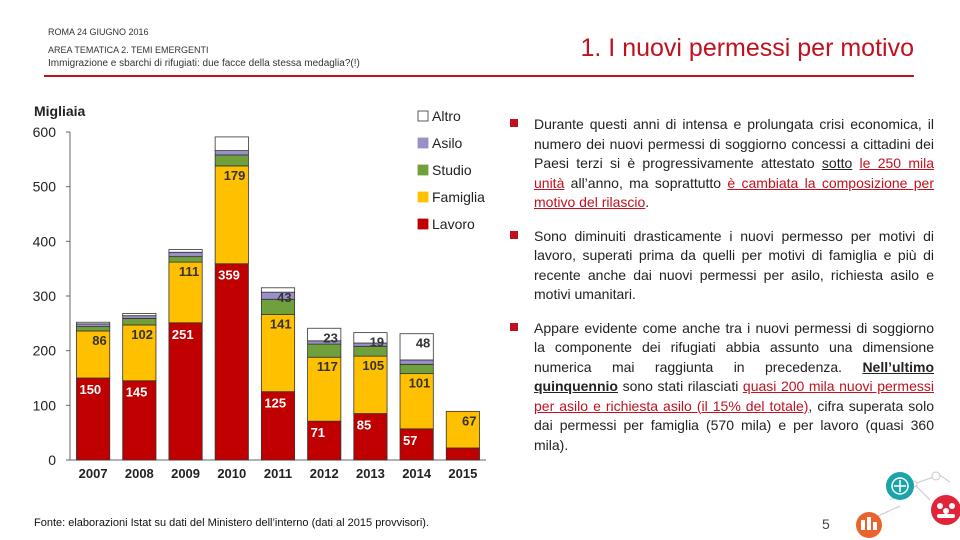 The image size is (960, 540). What do you see at coordinates (479, 76) in the screenshot?
I see `title-divider` at bounding box center [479, 76].